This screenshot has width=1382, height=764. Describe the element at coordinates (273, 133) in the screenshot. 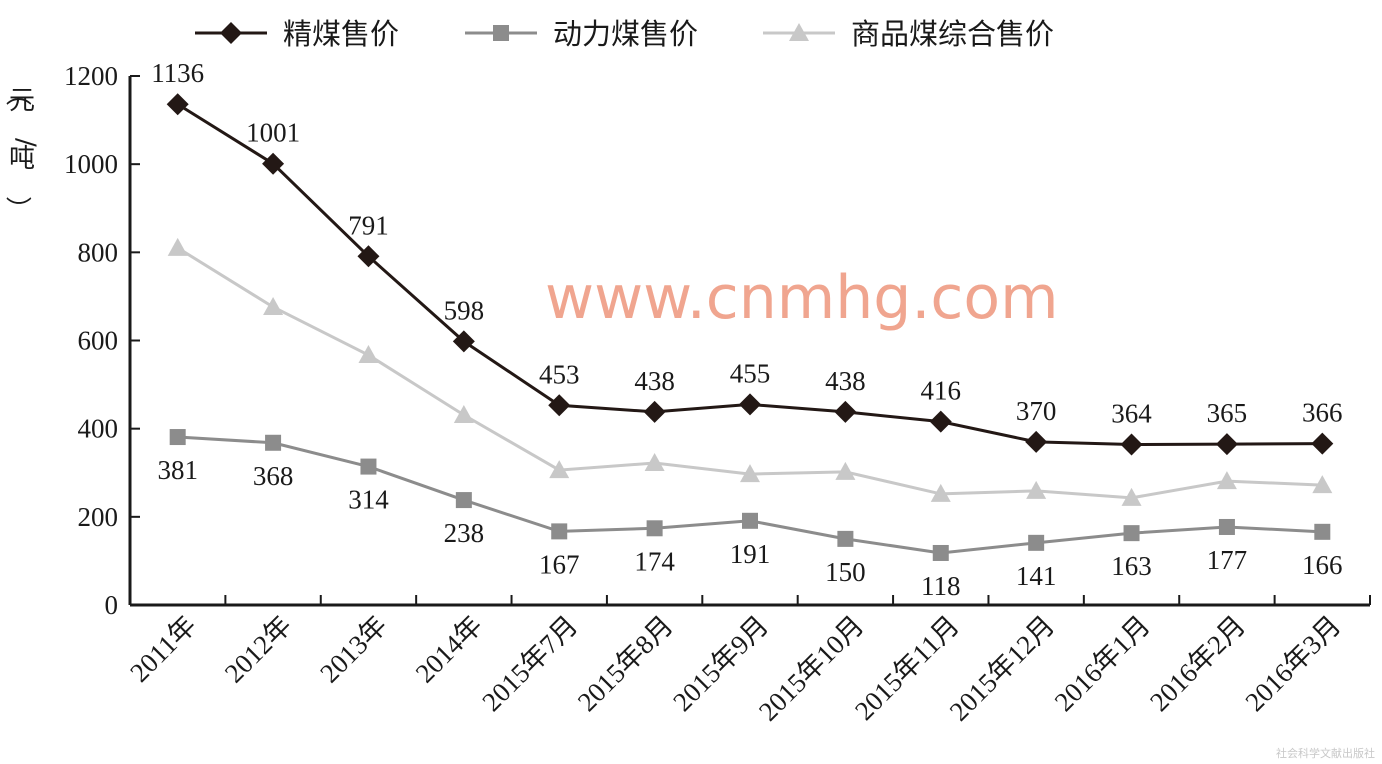

I see `data-label: 1001` at that location.